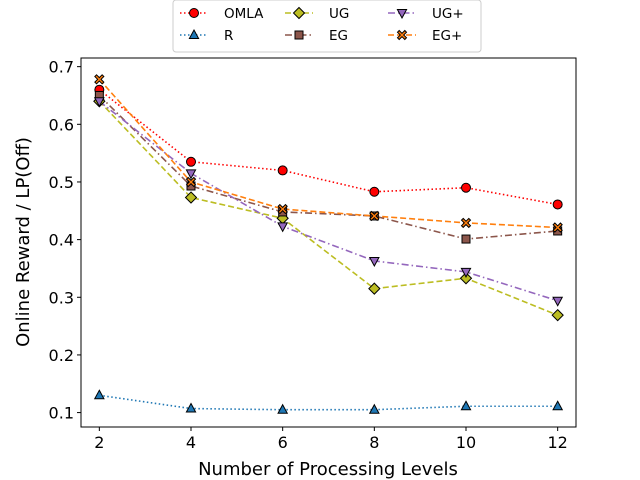 The height and width of the screenshot is (480, 640). What do you see at coordinates (466, 239) in the screenshot?
I see `data-point-eg` at bounding box center [466, 239].